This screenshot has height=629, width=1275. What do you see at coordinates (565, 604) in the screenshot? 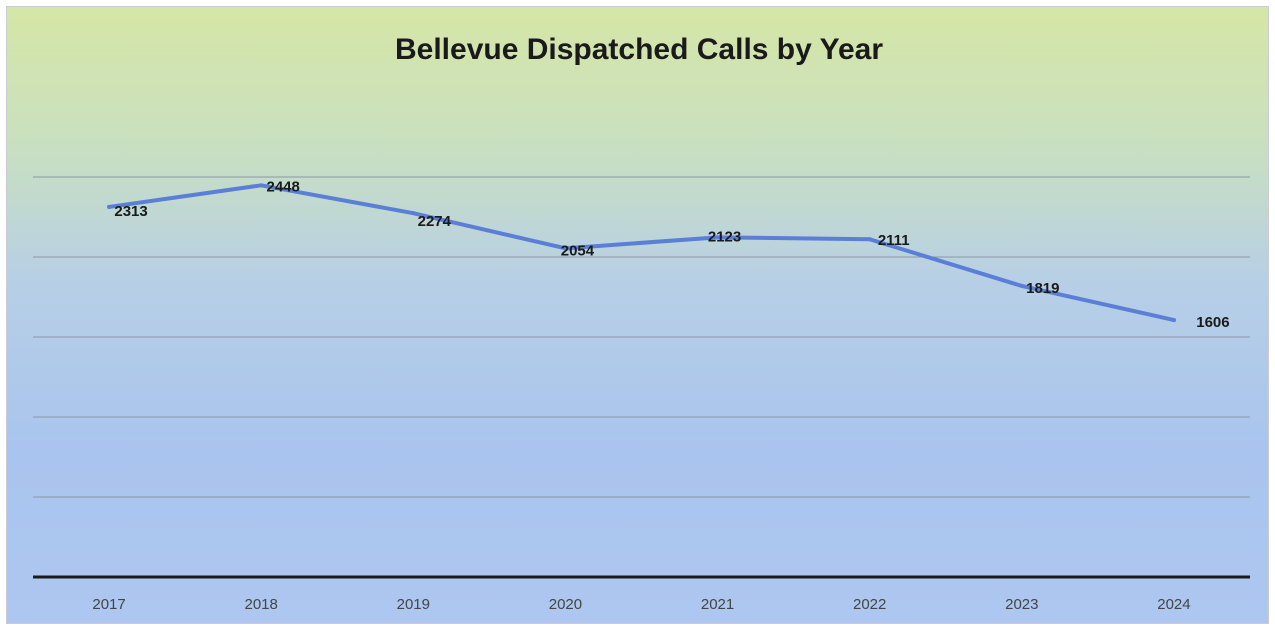
I see `x-tick-label: 2020` at bounding box center [565, 604].